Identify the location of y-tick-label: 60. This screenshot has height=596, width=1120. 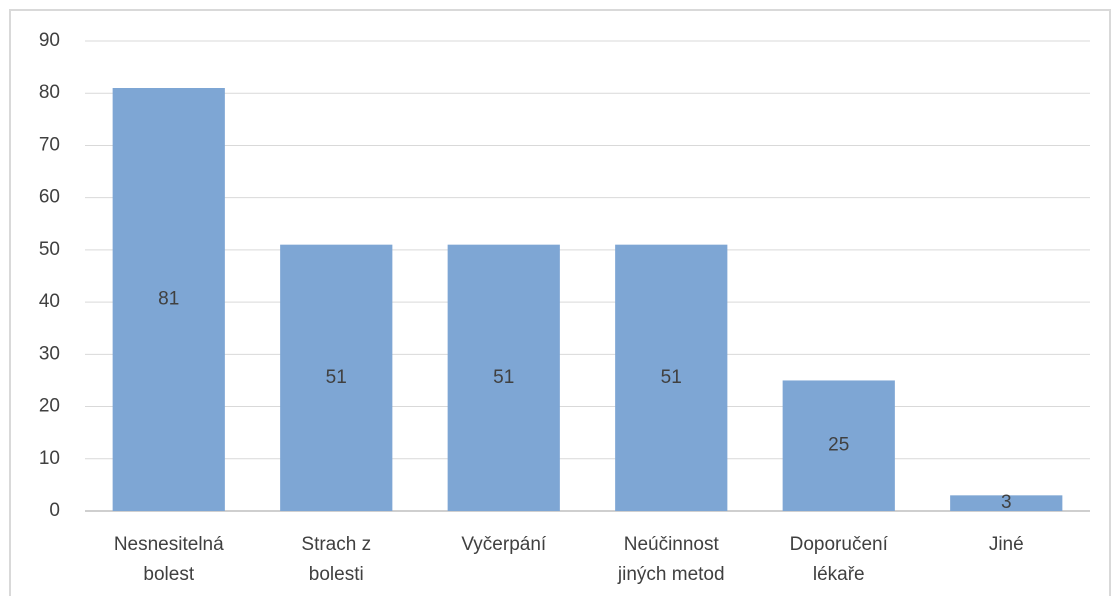
(49, 197).